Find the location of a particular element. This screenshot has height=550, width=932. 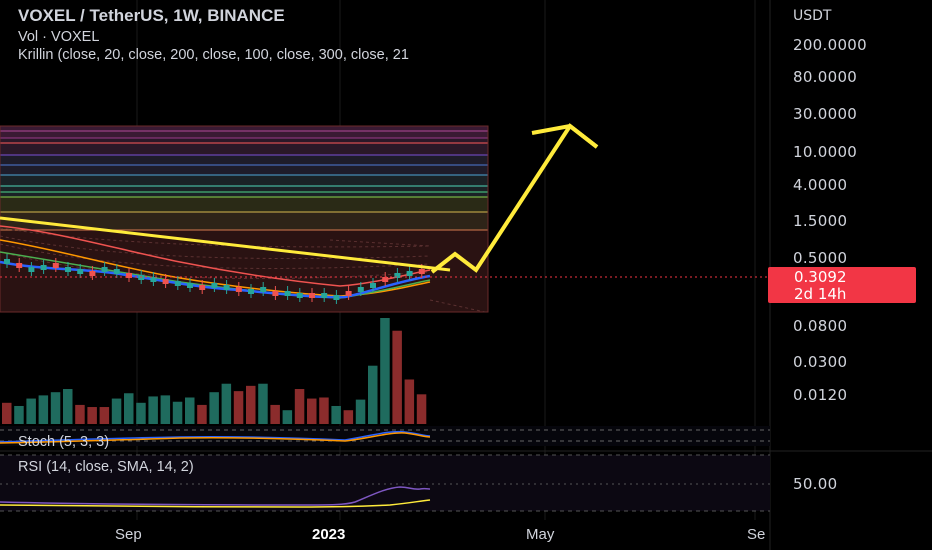

current-price-value: 0.3092 is located at coordinates (820, 277).